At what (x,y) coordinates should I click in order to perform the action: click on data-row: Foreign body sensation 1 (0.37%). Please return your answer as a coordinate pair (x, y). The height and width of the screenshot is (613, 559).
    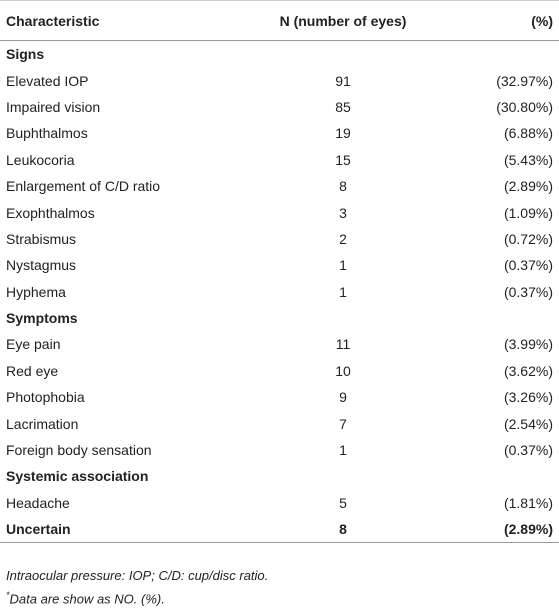
    Looking at the image, I should click on (279, 450).